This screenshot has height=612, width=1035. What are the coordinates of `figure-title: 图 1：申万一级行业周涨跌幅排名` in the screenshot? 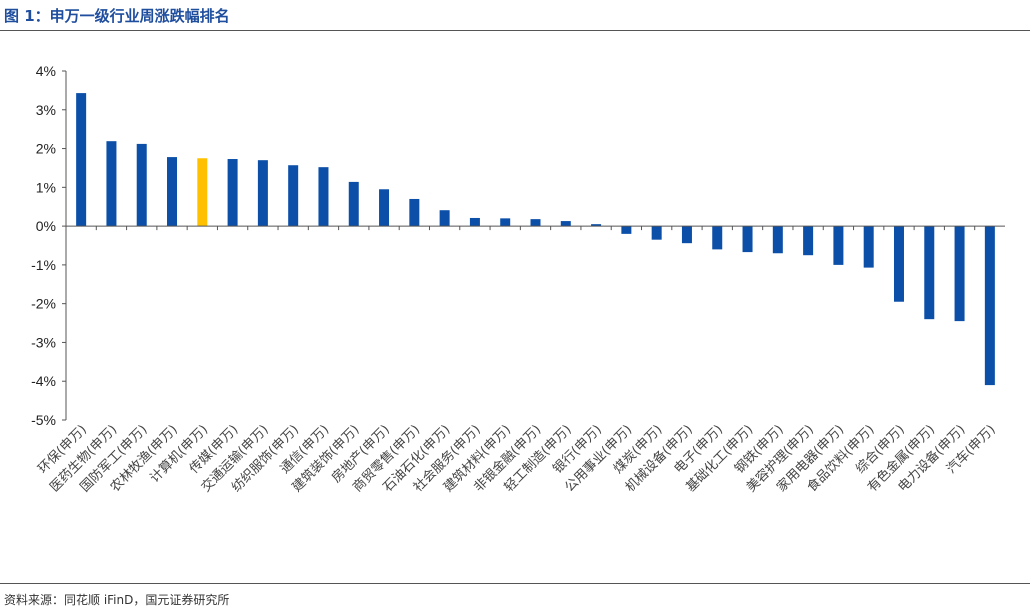 It's located at (117, 16).